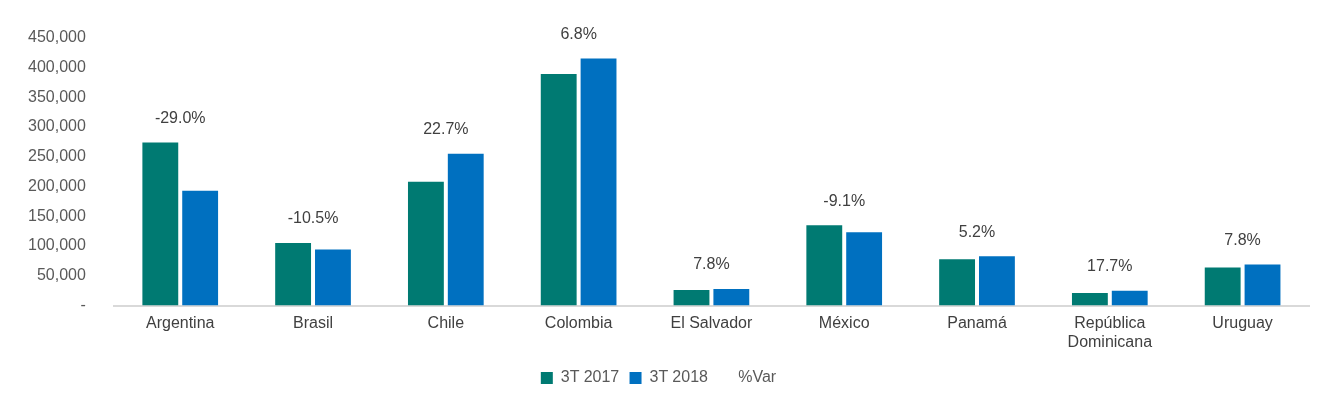 This screenshot has width=1327, height=404. I want to click on x-tick-label: República Dominicana, so click(1110, 331).